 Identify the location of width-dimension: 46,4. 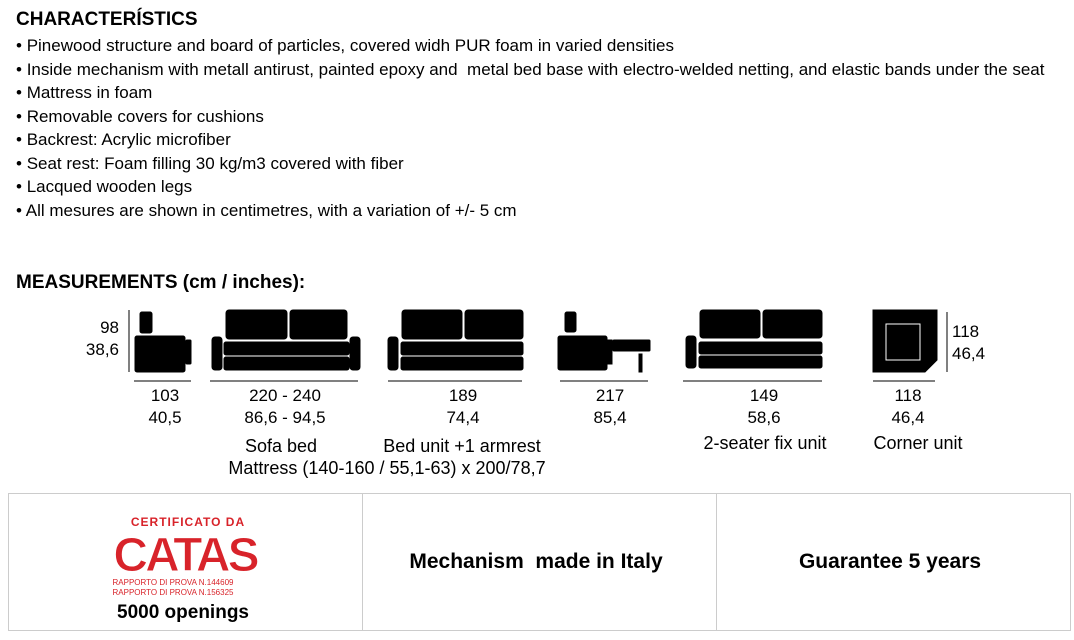
(908, 417).